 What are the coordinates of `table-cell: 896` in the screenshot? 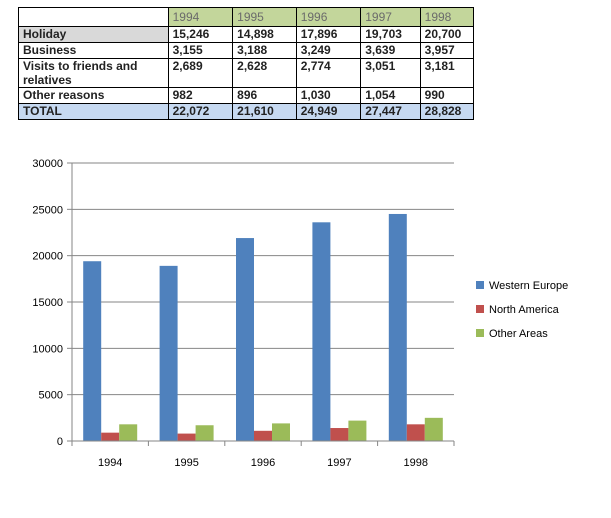 It's located at (264, 95).